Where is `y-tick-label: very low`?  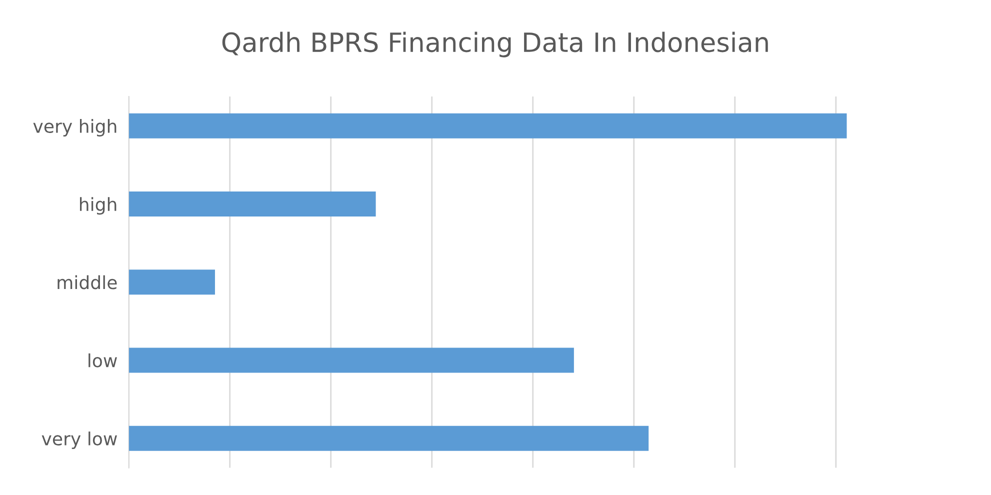
y-tick-label: very low is located at coordinates (79, 441).